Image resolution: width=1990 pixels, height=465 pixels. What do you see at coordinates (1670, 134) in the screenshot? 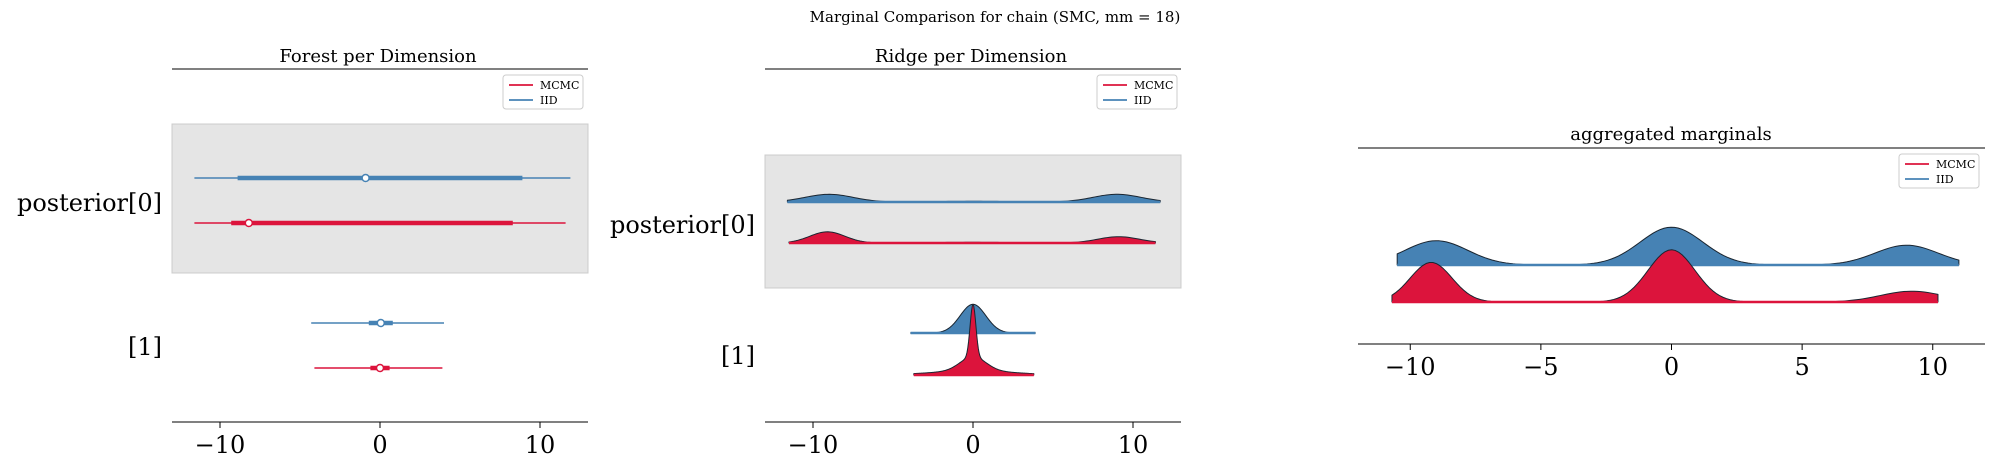
I see `panel-title: aggregated marginals` at bounding box center [1670, 134].